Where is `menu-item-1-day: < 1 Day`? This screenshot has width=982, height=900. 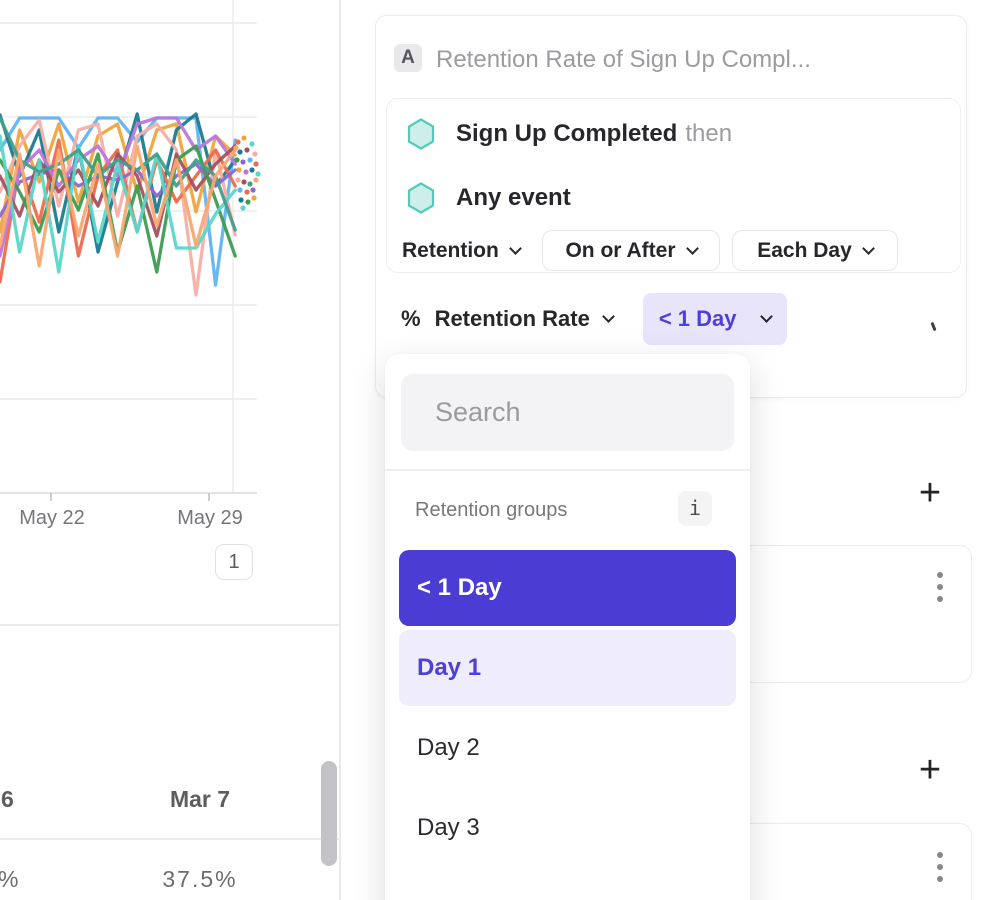
menu-item-1-day: < 1 Day is located at coordinates (567, 587).